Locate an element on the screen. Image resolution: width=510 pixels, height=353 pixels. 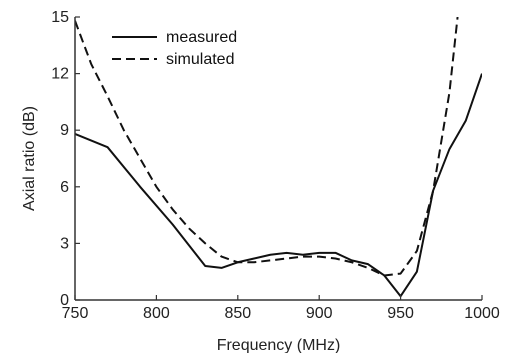
x-tick-label-950: 950 is located at coordinates (400, 313).